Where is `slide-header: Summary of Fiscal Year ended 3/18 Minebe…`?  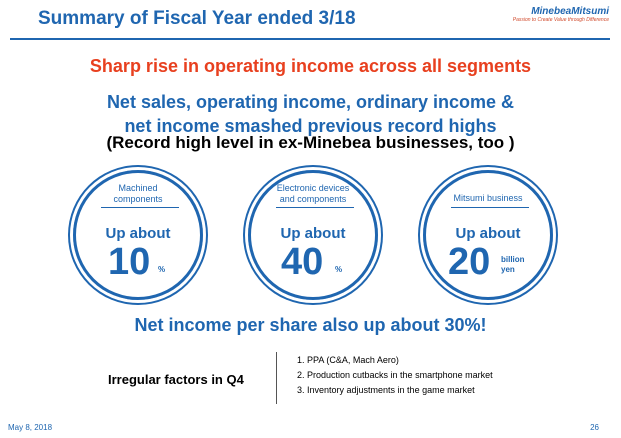
slide-header: Summary of Fiscal Year ended 3/18 Minebe… is located at coordinates (310, 20).